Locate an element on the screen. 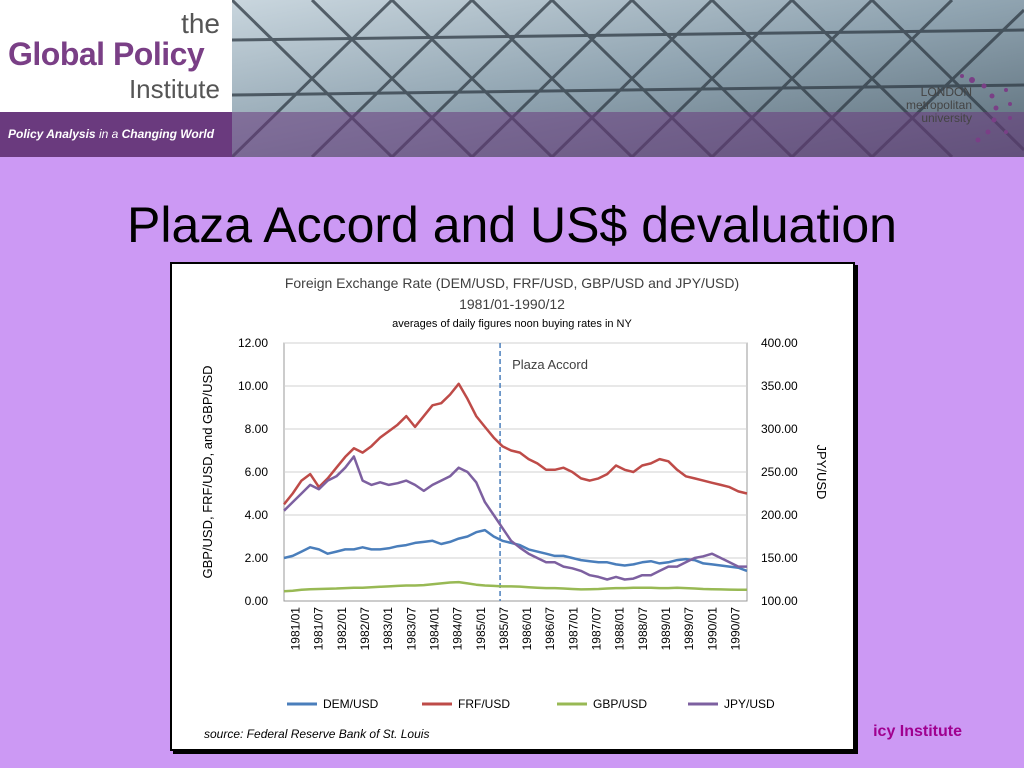  y-tick-label-left: 6.00 is located at coordinates (257, 472).